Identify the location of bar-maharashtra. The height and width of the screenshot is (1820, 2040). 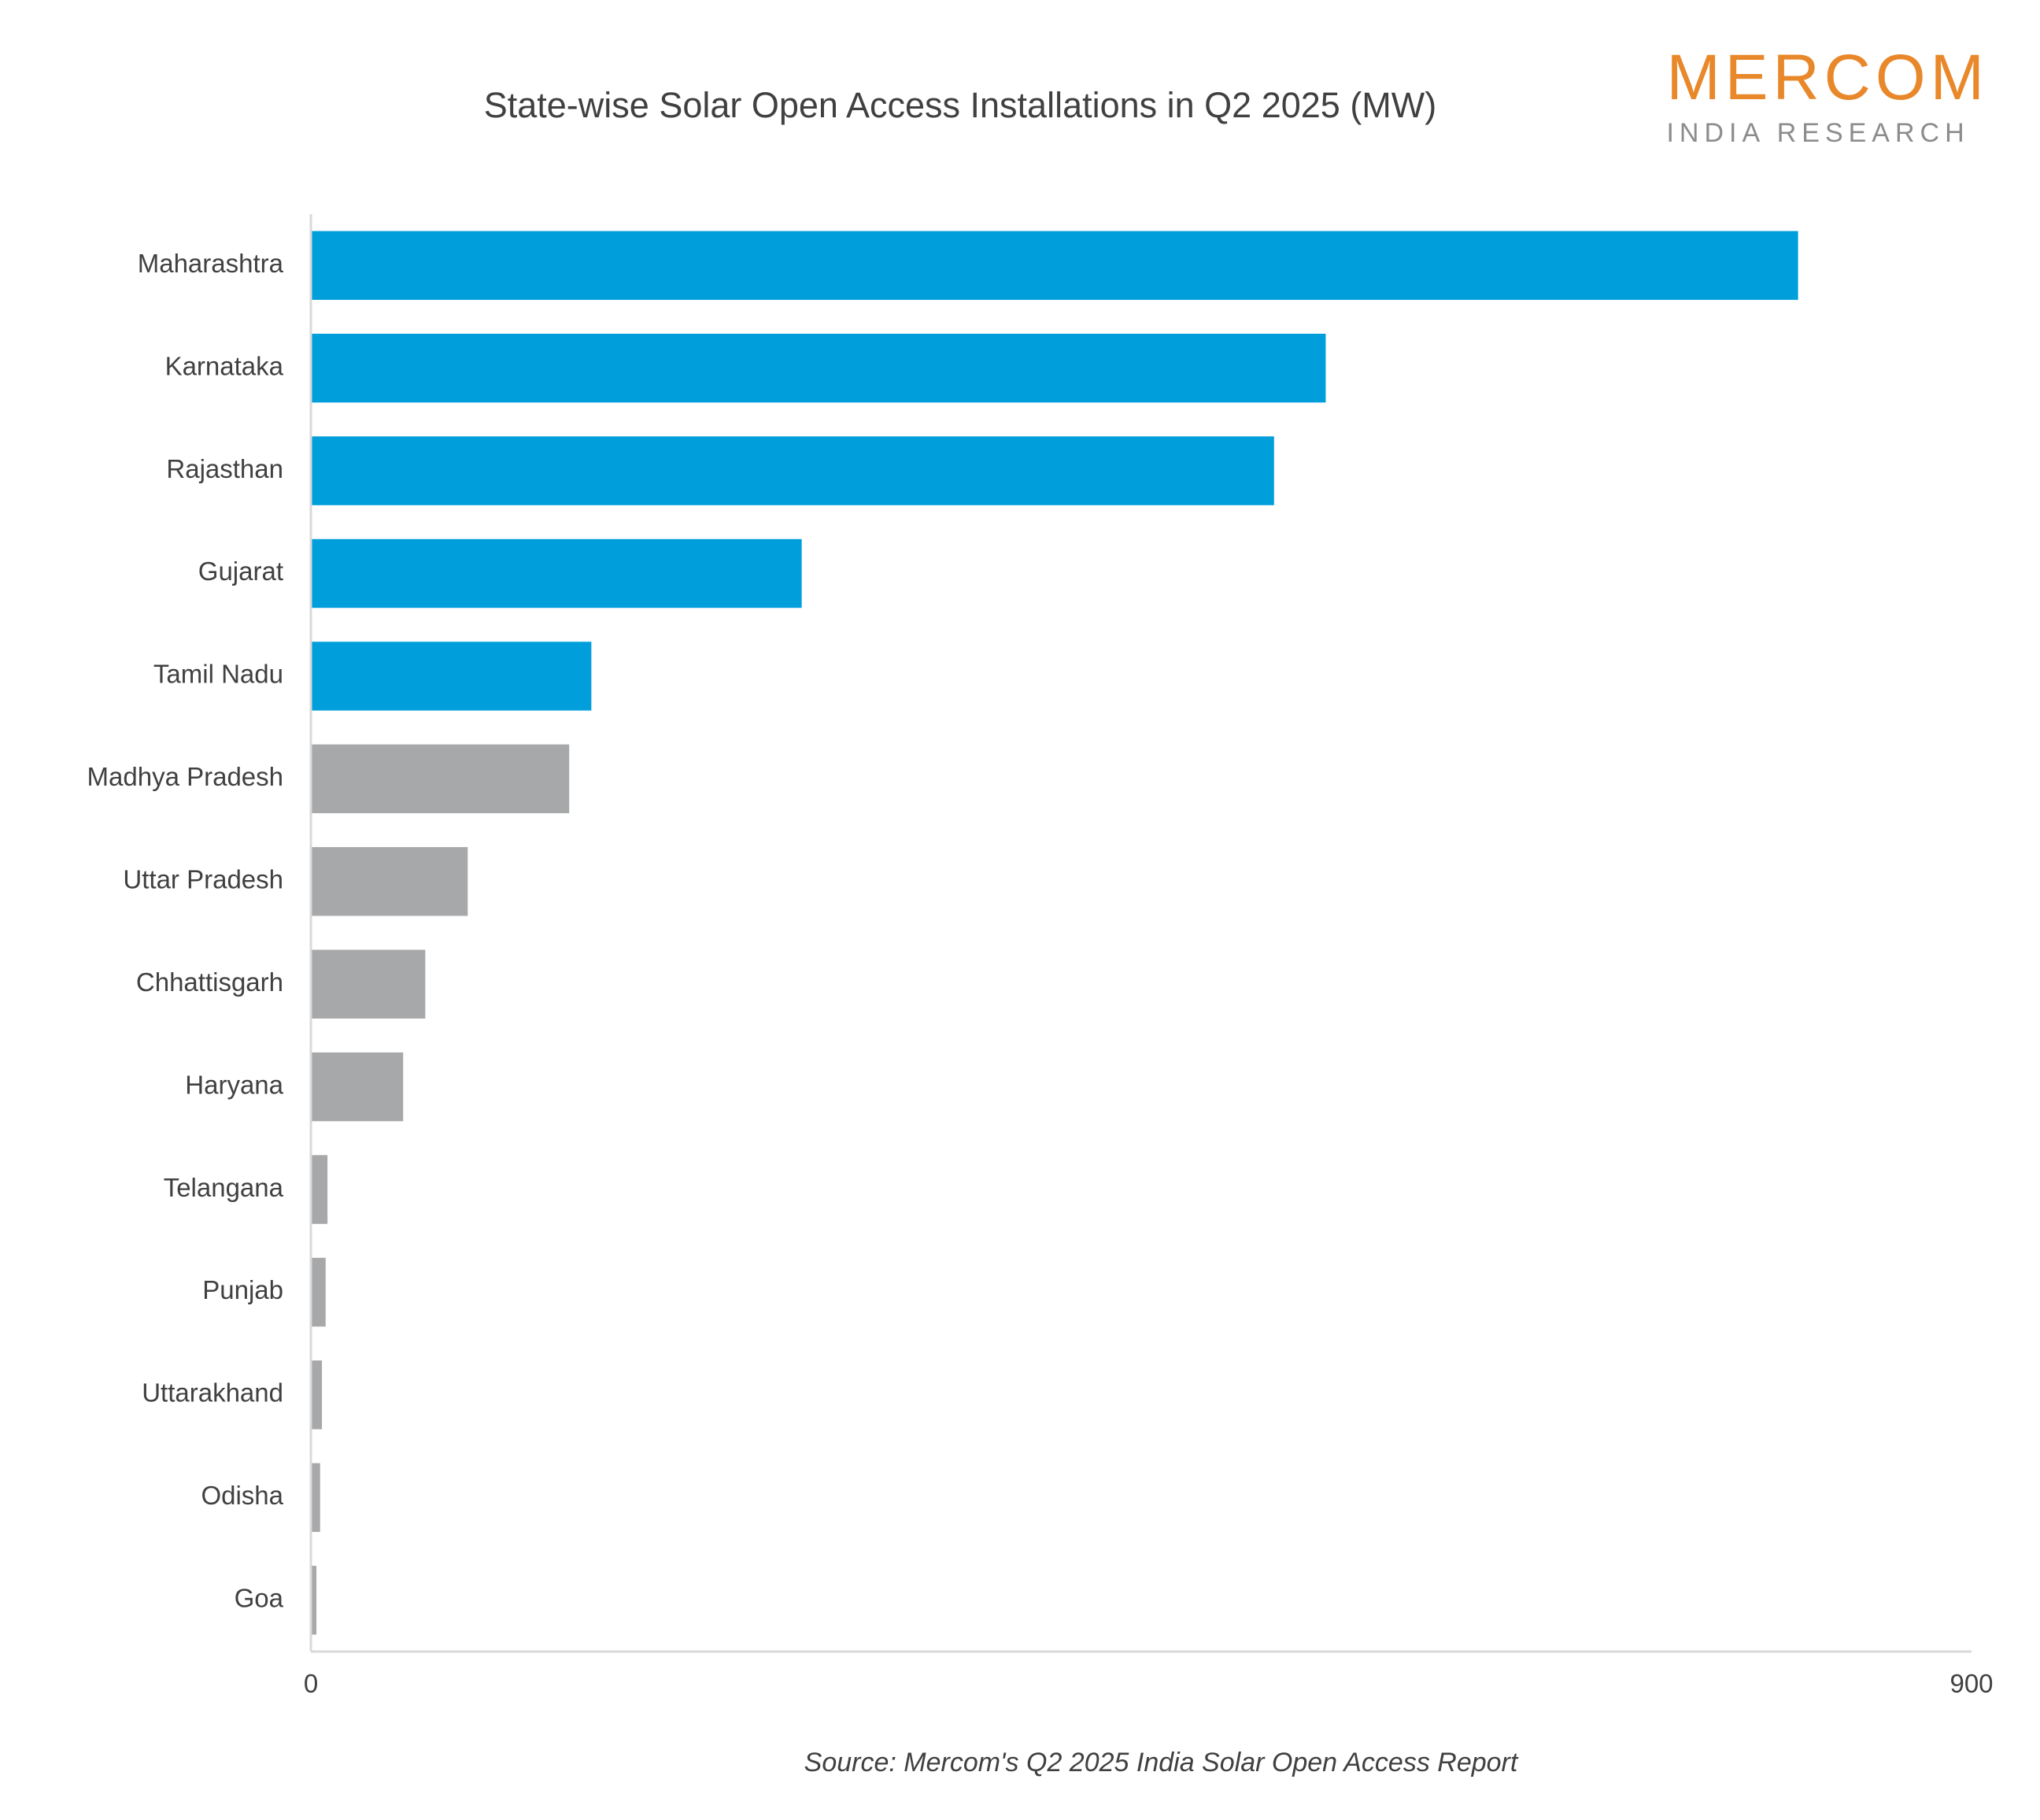
(1054, 265).